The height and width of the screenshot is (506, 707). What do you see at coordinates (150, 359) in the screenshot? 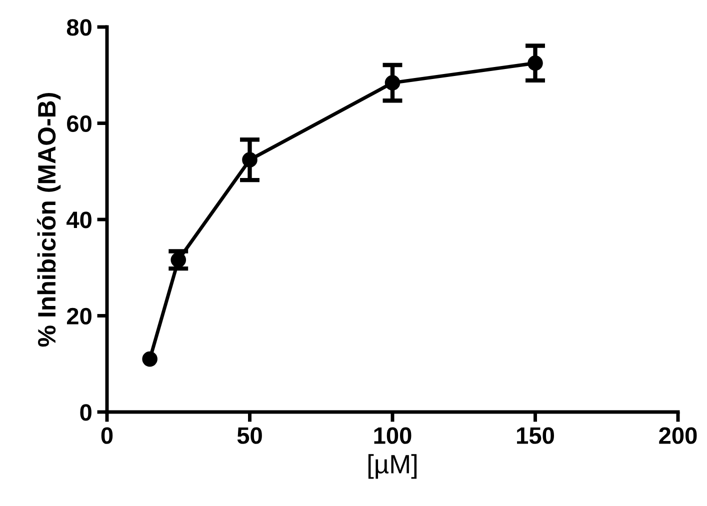
I see `point` at bounding box center [150, 359].